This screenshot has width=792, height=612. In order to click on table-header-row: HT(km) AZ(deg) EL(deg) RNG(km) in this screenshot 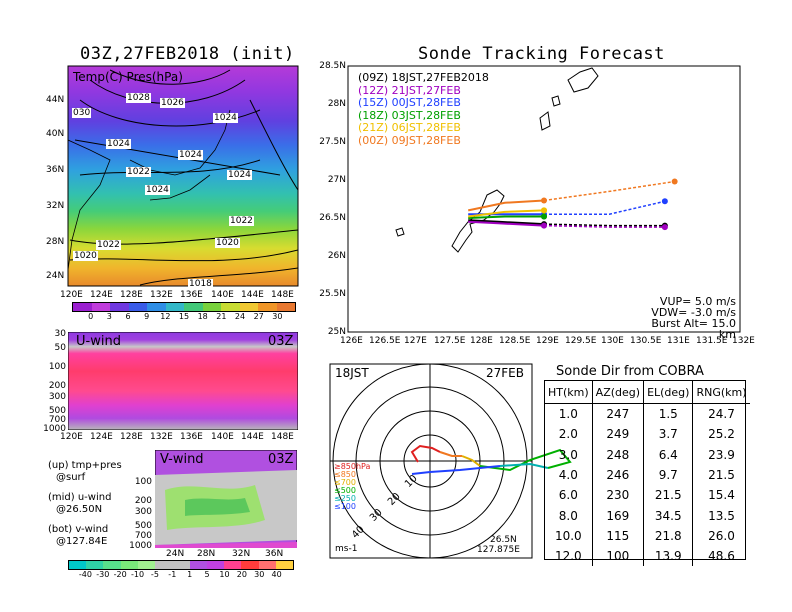, I will do `click(647, 392)`.